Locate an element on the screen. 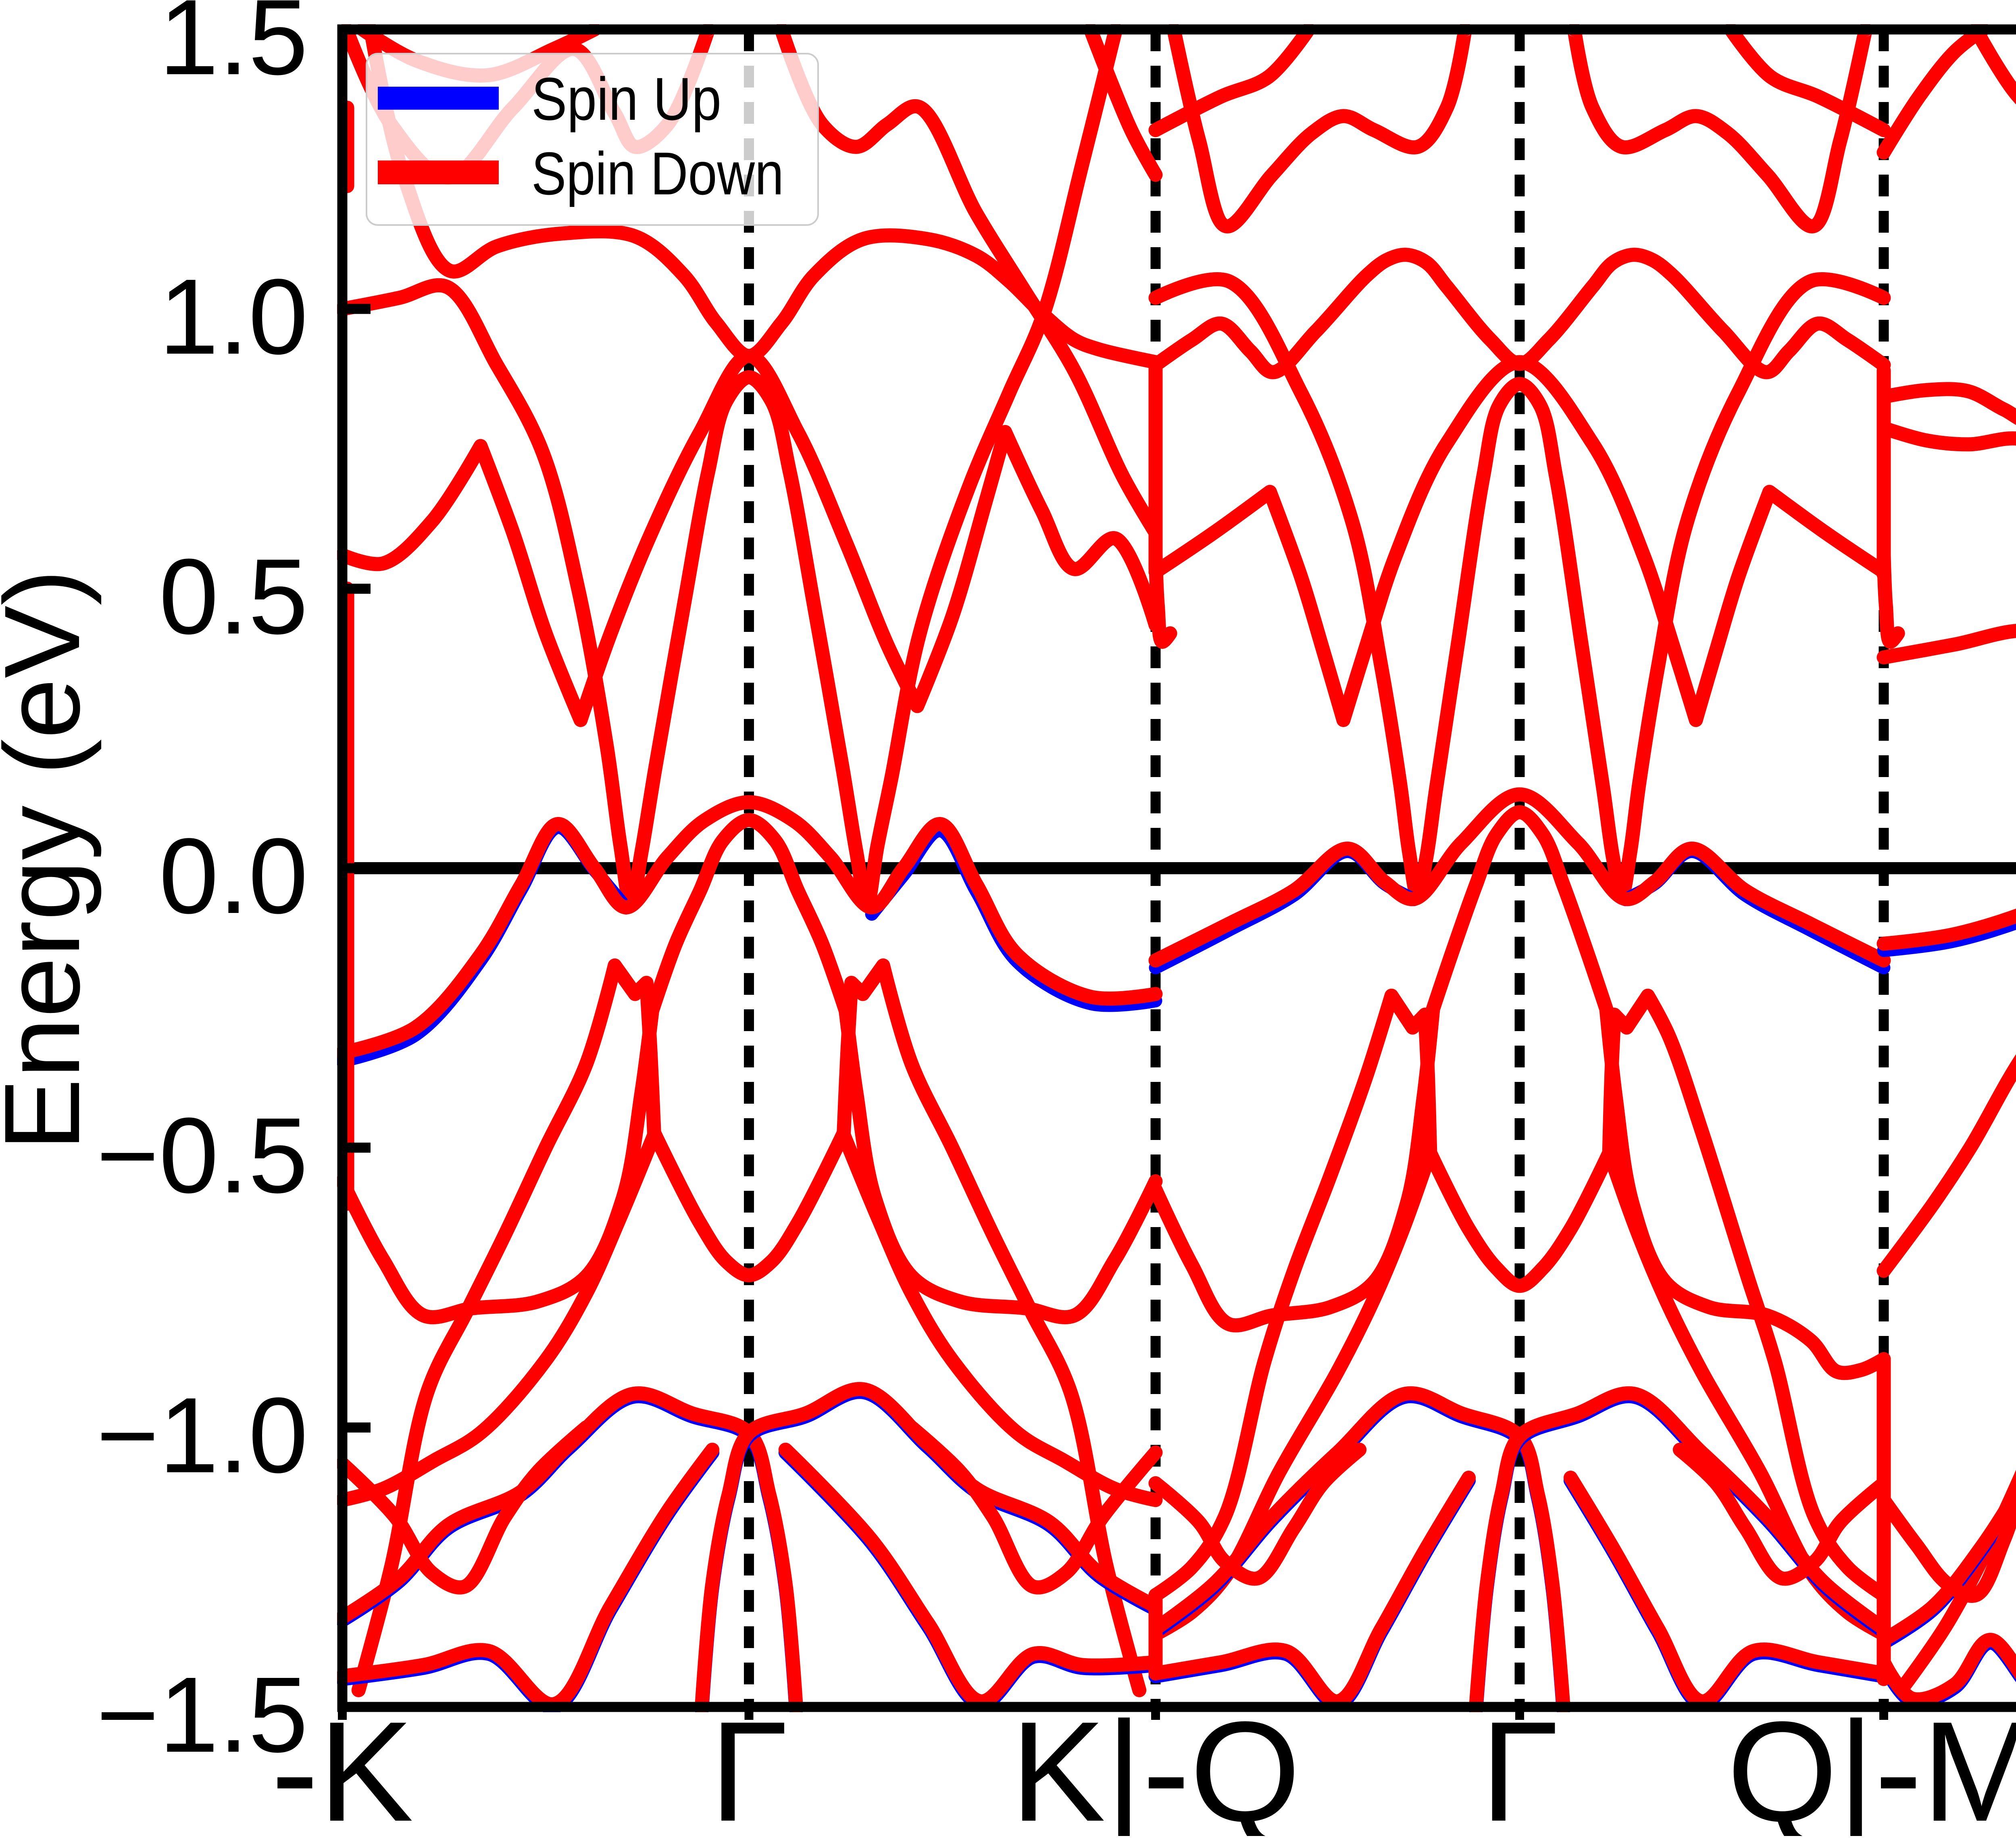 The width and height of the screenshot is (2016, 1838). svg-text: −0.5 is located at coordinates (202, 1155).